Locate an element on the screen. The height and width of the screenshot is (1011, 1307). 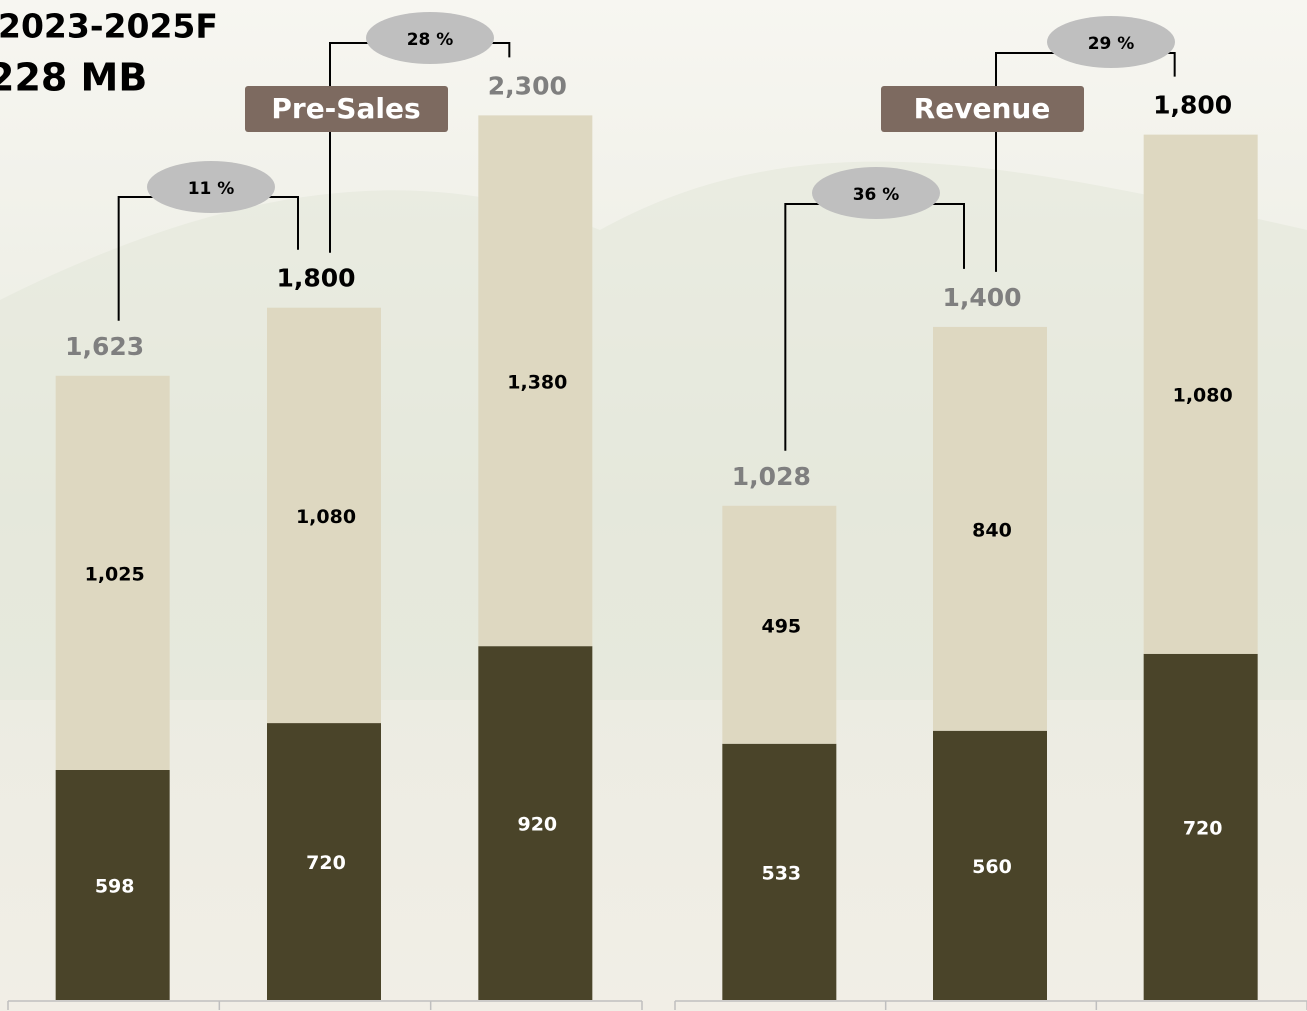
growth-label: 29 % is located at coordinates (1111, 44).